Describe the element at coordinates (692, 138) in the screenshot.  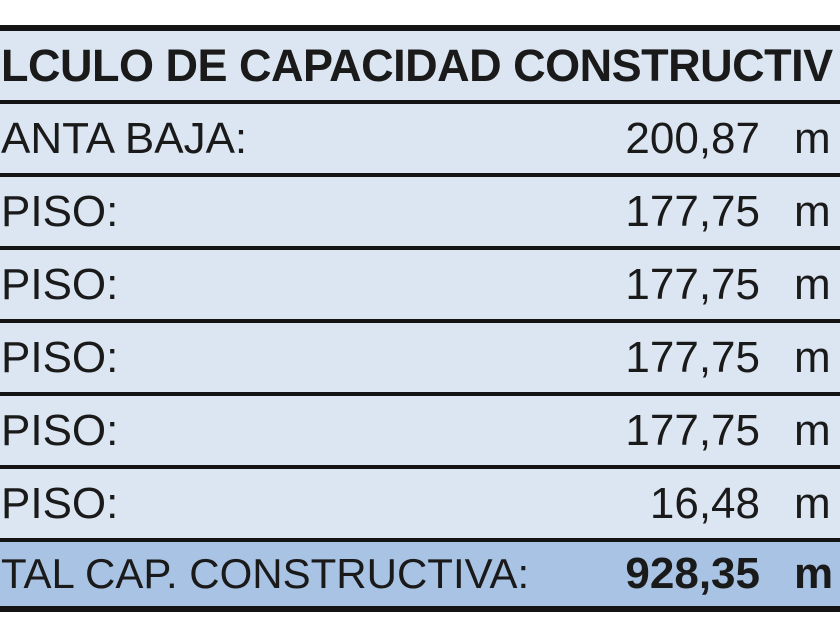
I see `row-value: 200,87` at that location.